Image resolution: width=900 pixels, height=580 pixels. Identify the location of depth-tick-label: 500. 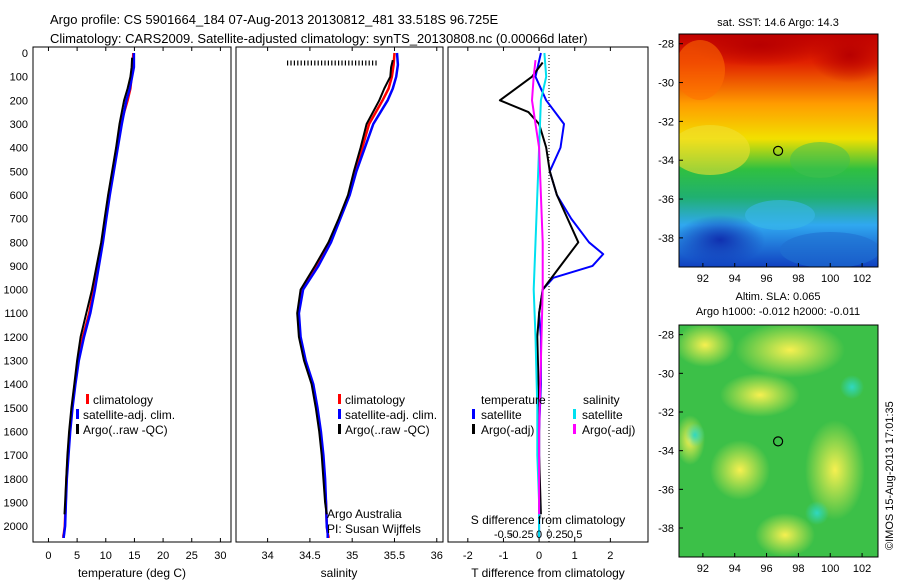
(19, 172).